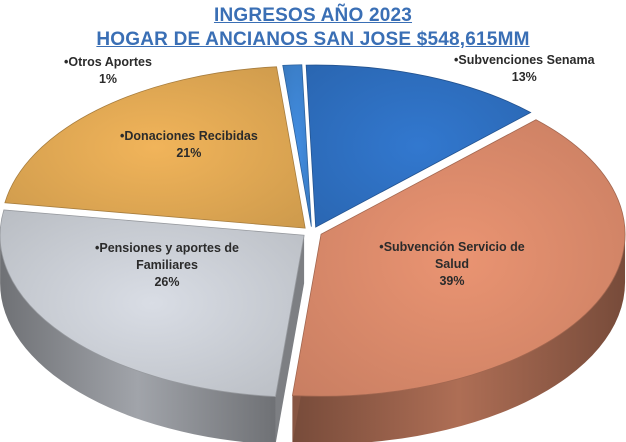 The image size is (626, 442). What do you see at coordinates (189, 144) in the screenshot?
I see `label-donaciones: •Donaciones Recibidas 21%` at bounding box center [189, 144].